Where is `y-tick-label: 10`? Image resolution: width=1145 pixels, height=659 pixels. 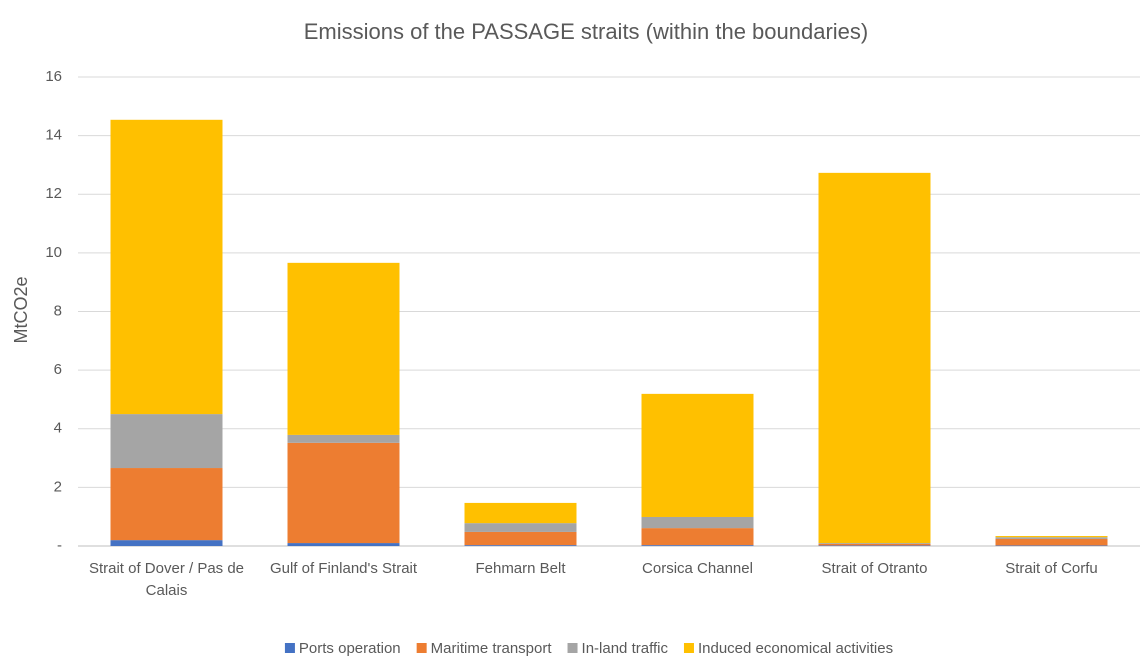 y-tick-label: 10 is located at coordinates (53, 252).